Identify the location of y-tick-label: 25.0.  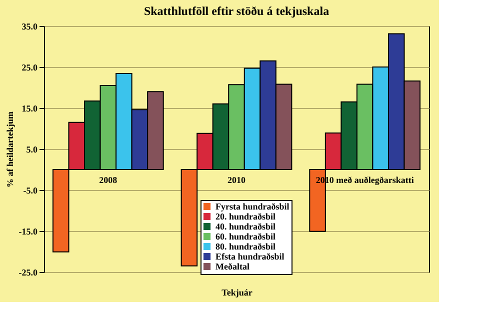
(30, 67).